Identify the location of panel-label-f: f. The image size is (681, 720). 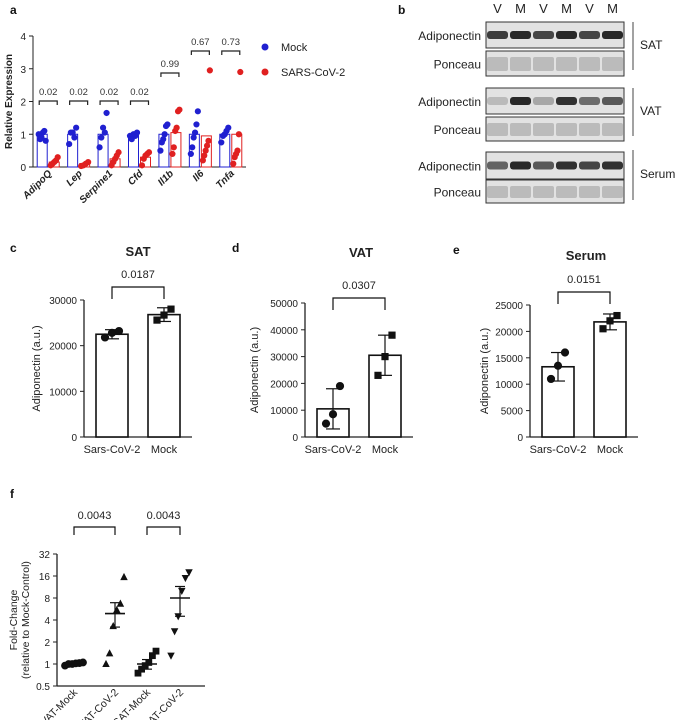
(12, 494).